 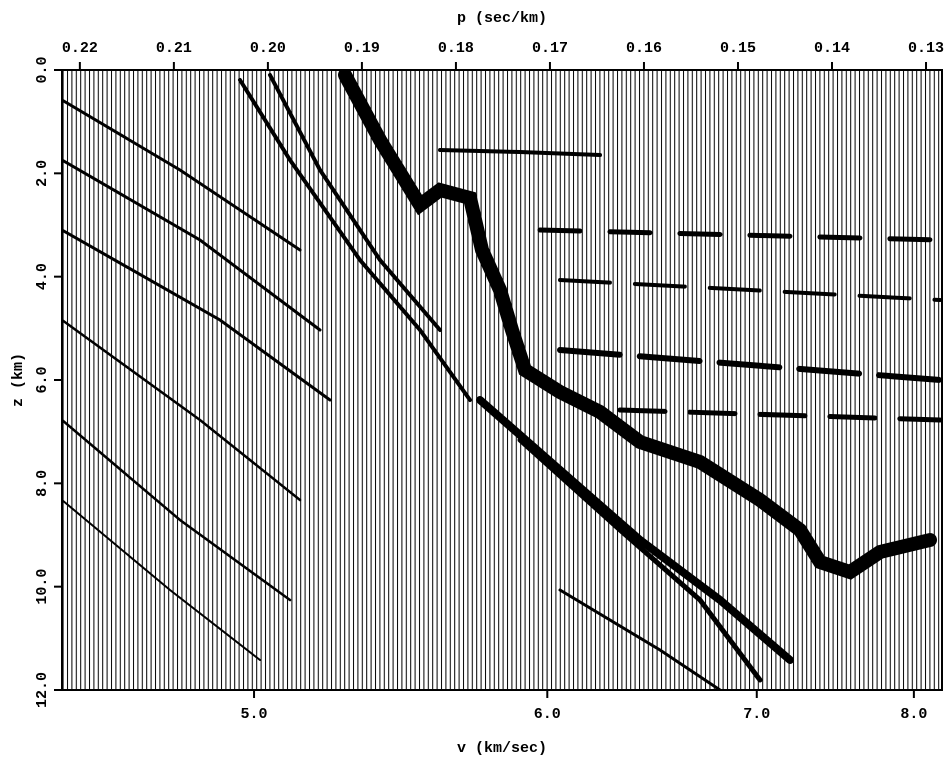 What do you see at coordinates (42, 173) in the screenshot?
I see `y-tick-label: 2.0` at bounding box center [42, 173].